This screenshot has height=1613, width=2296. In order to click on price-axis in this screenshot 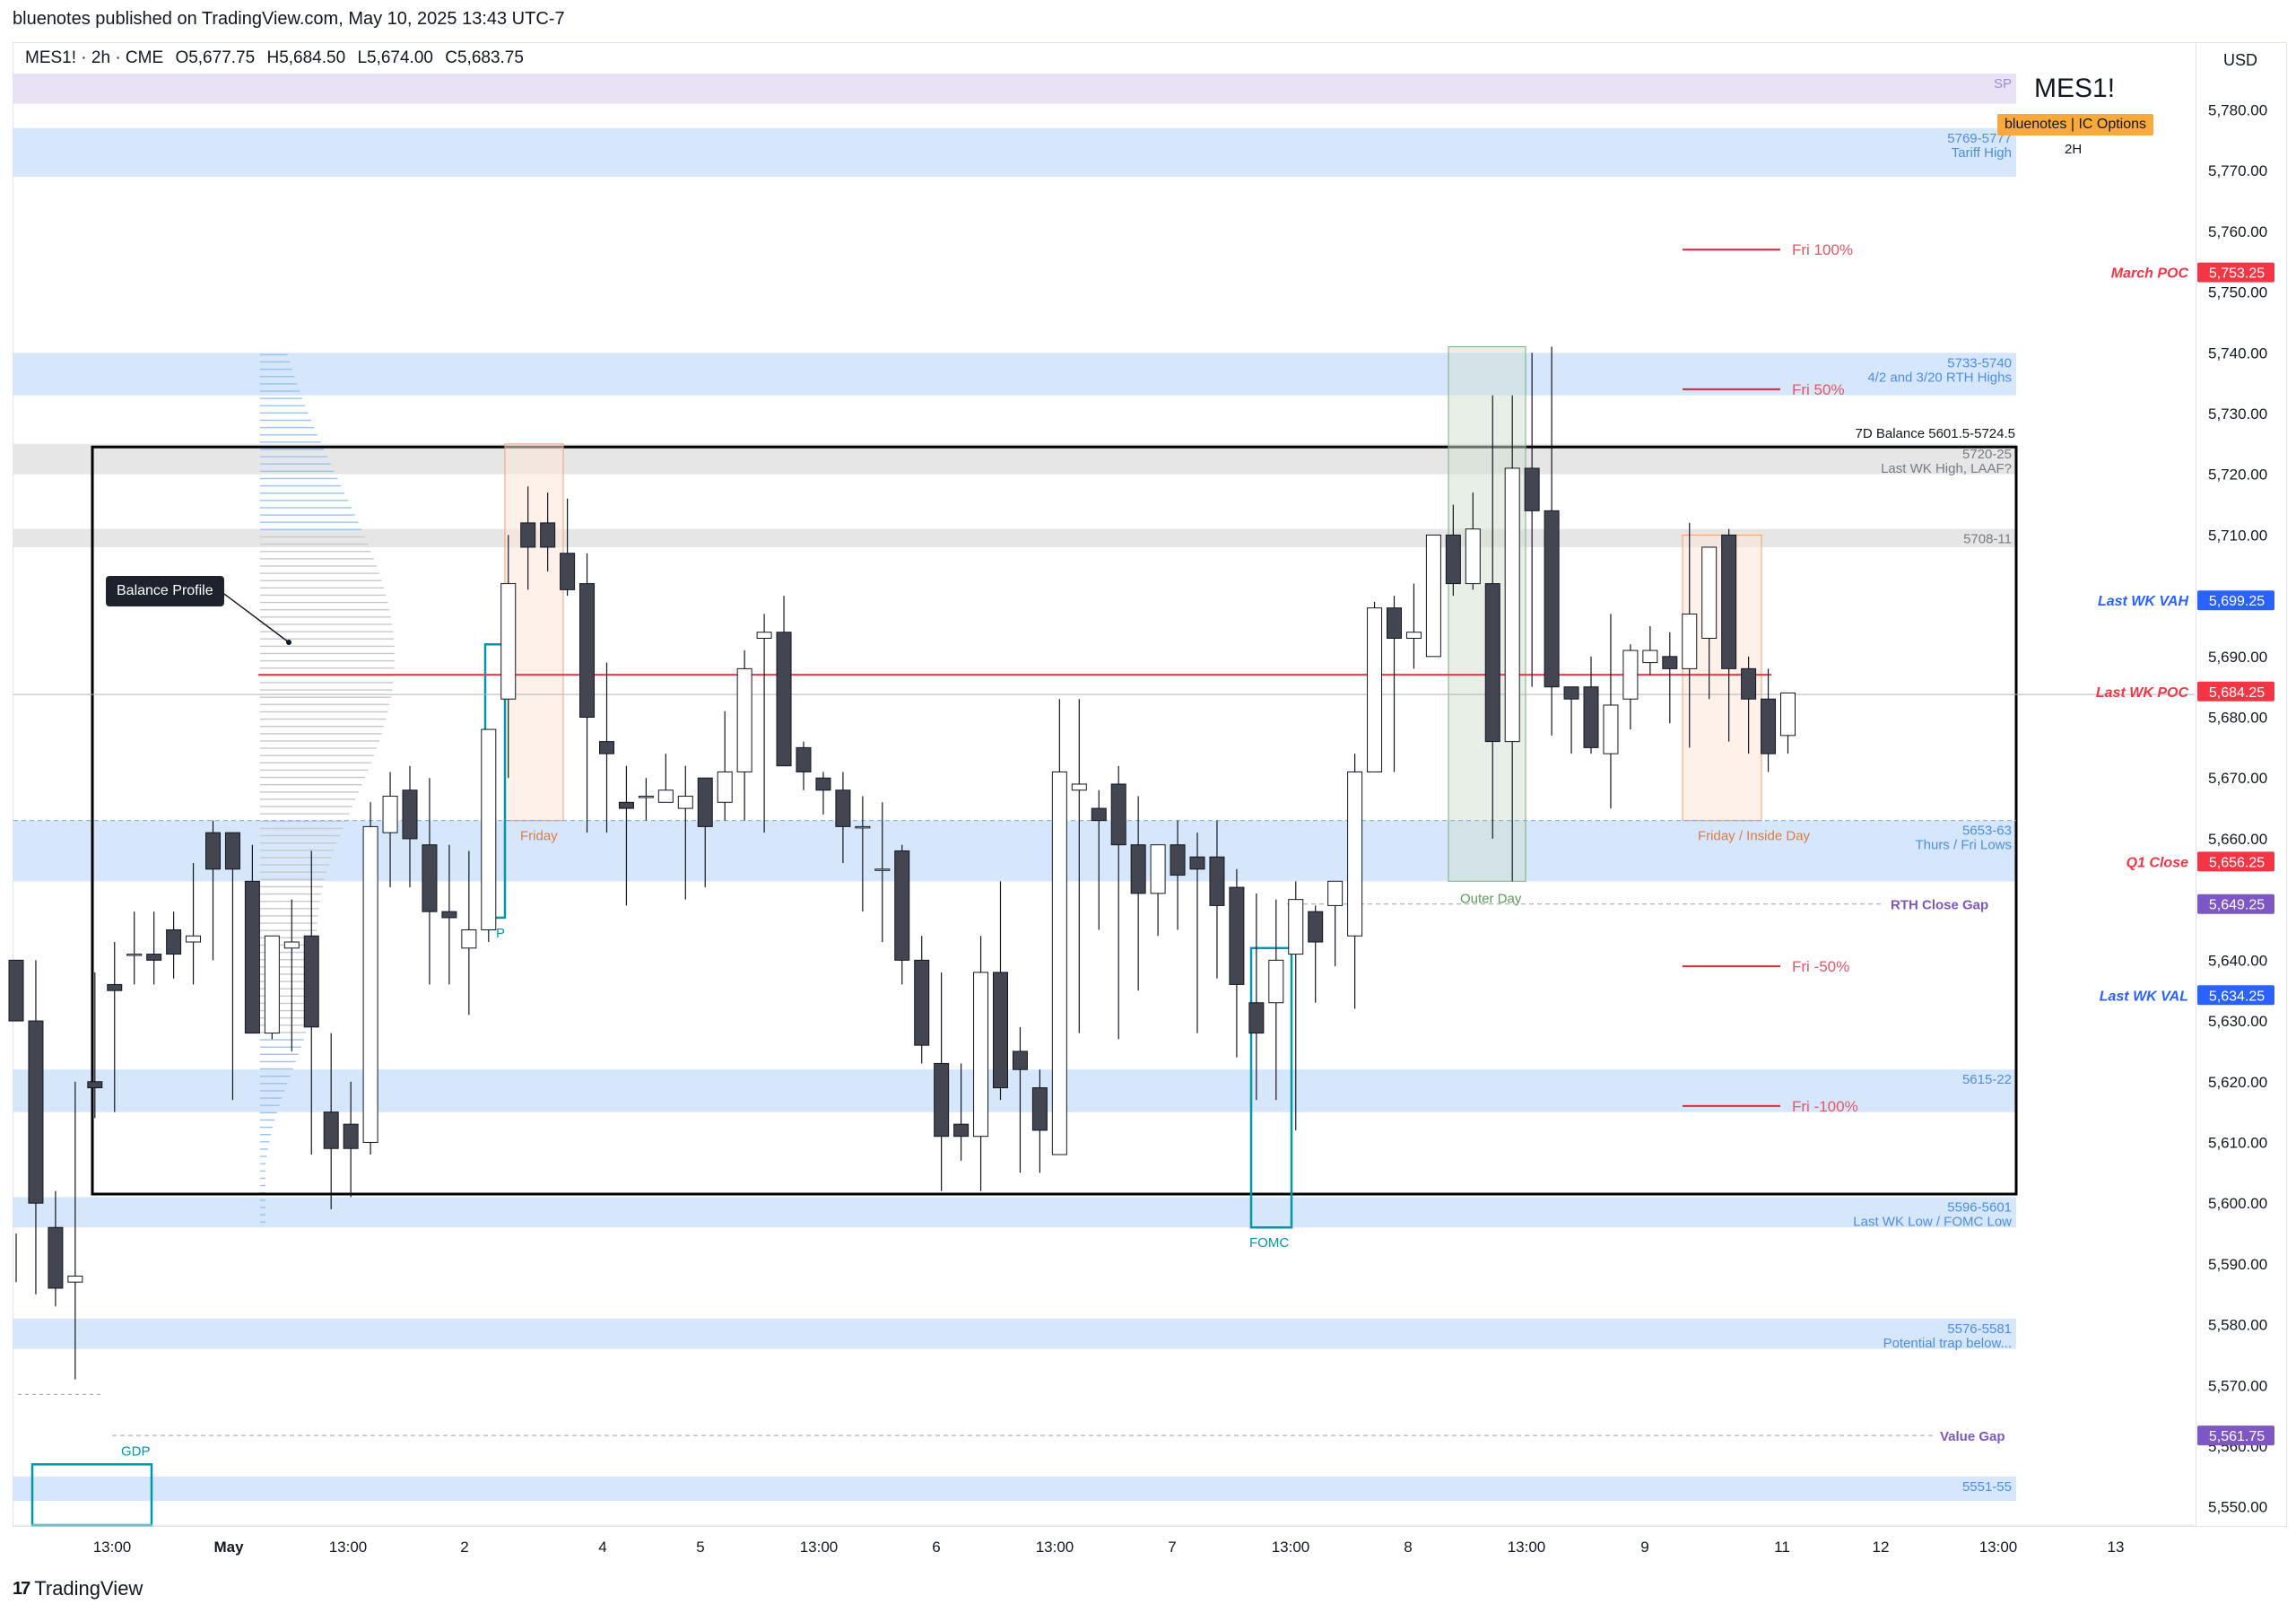, I will do `click(2241, 784)`.